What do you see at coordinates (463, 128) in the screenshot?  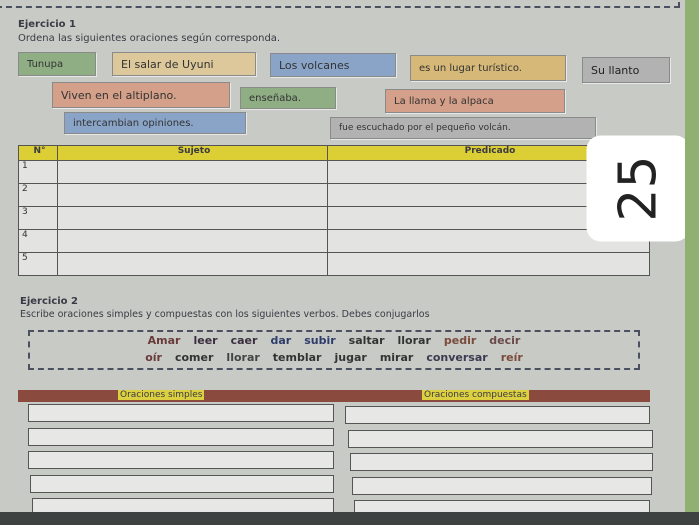 I see `chip-fue-escuchado: fue escuchado por el pequeño volcán.` at bounding box center [463, 128].